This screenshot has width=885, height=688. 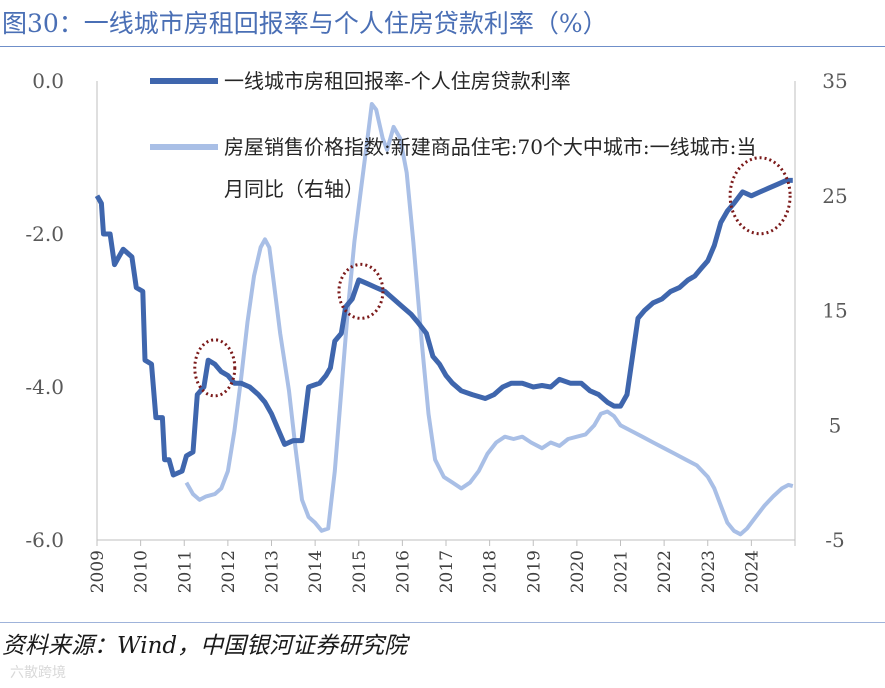 What do you see at coordinates (98, 571) in the screenshot?
I see `x-tick-label: 2009` at bounding box center [98, 571].